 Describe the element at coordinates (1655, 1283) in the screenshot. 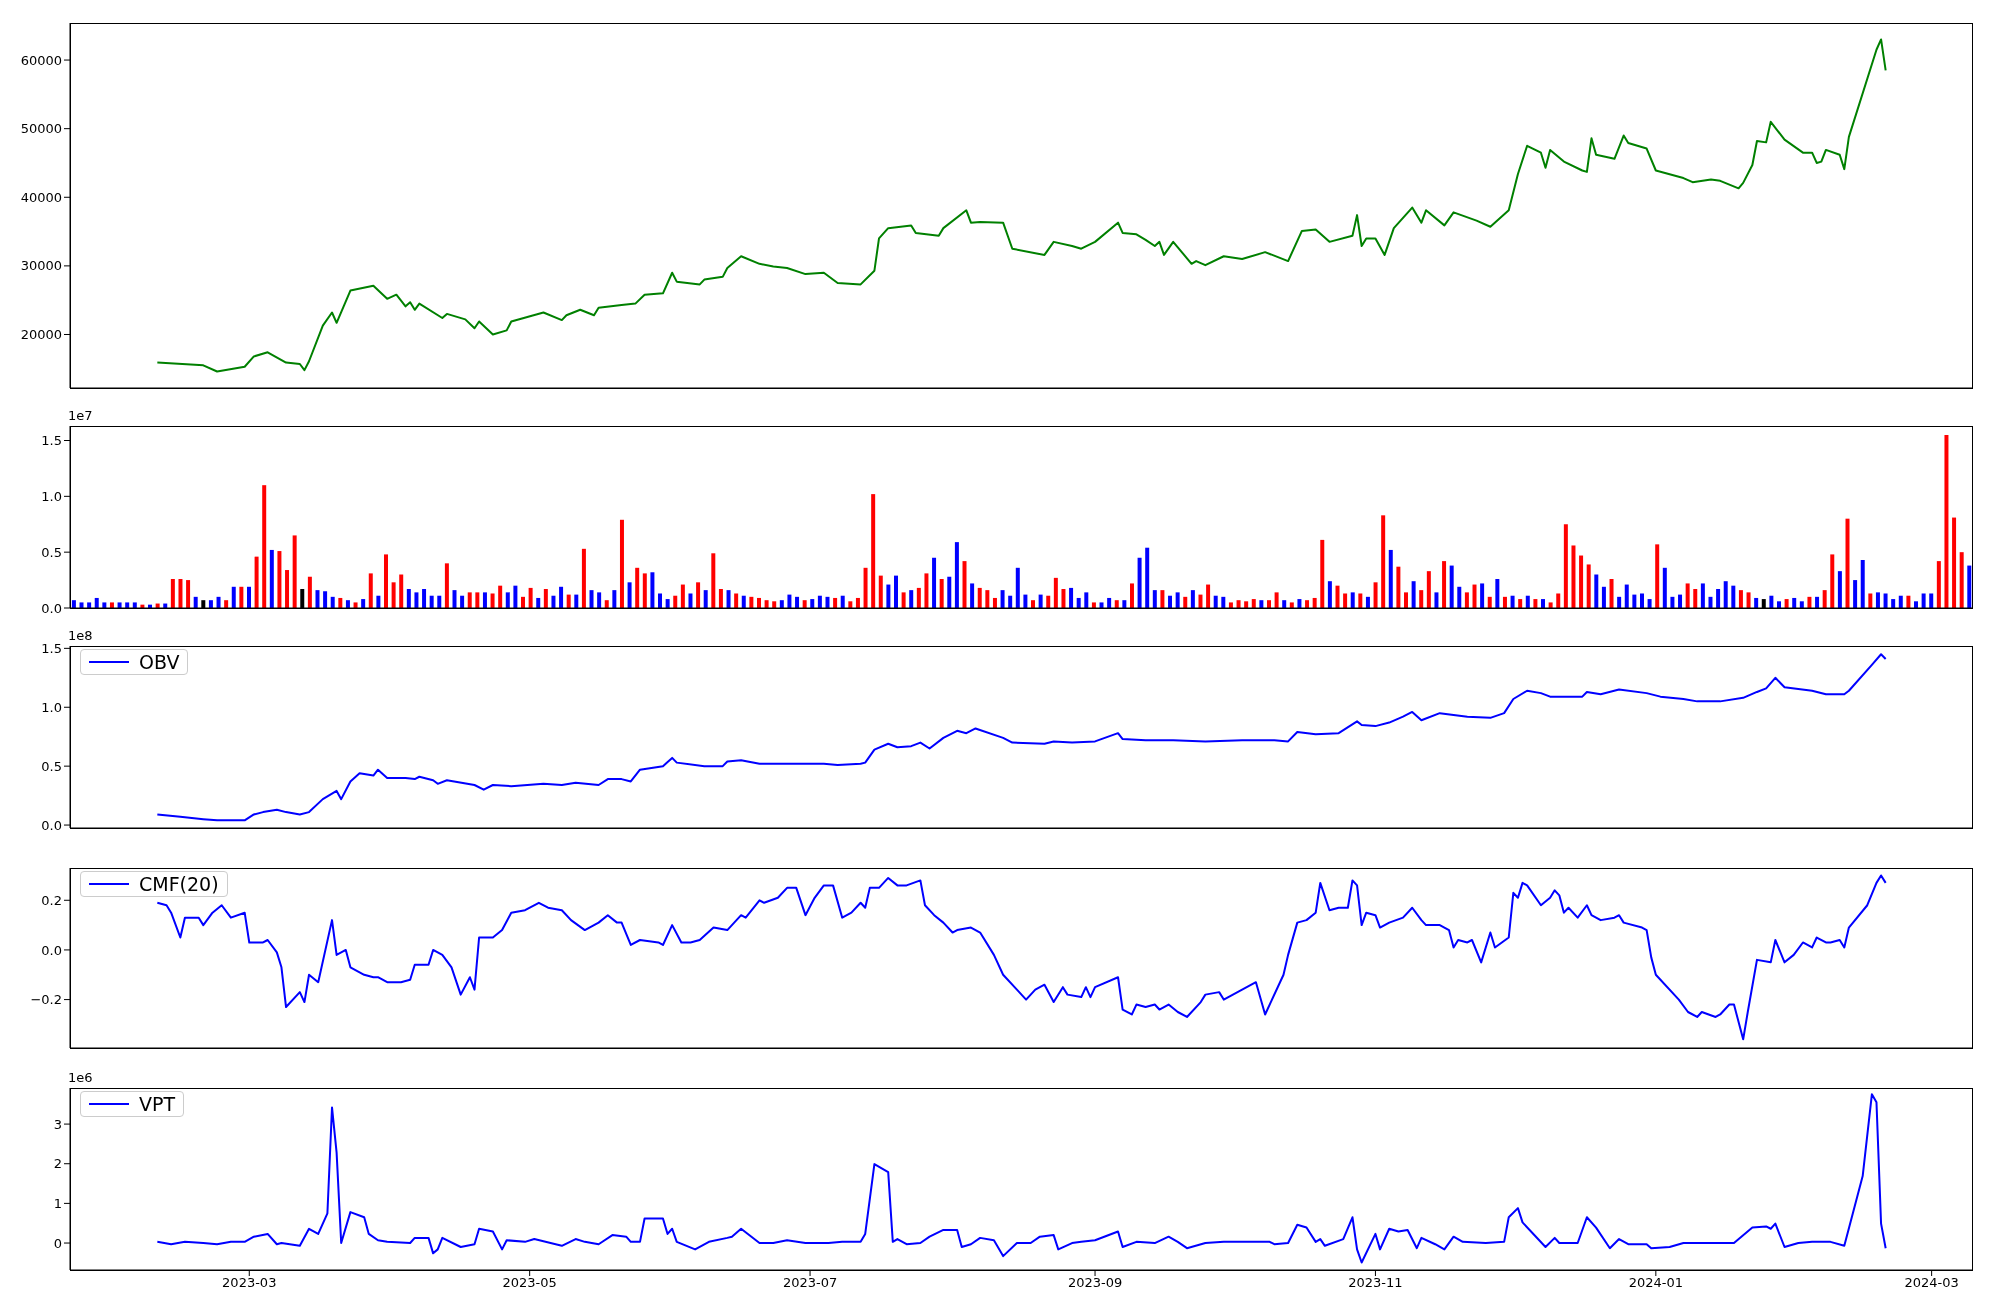

I see `x-tick-label: 2024-01` at that location.